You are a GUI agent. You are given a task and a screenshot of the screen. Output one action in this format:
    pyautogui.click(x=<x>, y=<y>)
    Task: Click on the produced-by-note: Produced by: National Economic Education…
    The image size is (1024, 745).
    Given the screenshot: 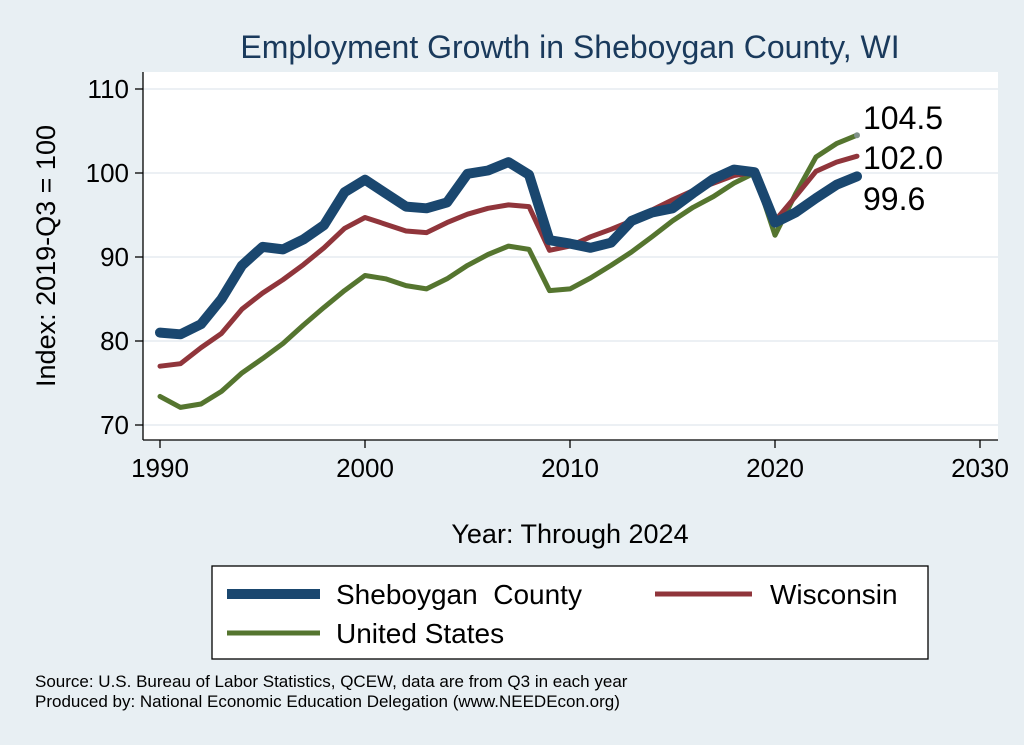 What is the action you would take?
    pyautogui.click(x=327, y=701)
    